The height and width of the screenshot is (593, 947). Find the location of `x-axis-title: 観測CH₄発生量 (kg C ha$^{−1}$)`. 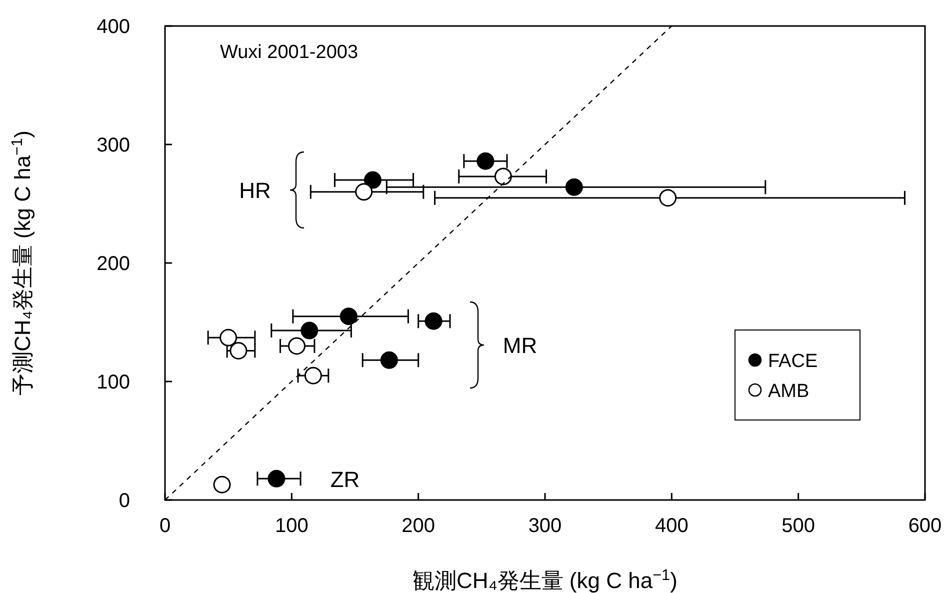

x-axis-title: 観測CH₄発生量 (kg C ha$^{−1}$) is located at coordinates (545, 579).